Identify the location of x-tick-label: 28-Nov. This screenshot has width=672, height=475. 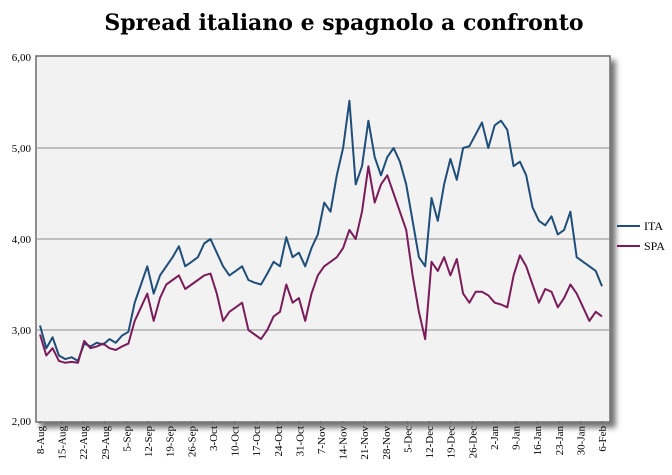
(387, 443).